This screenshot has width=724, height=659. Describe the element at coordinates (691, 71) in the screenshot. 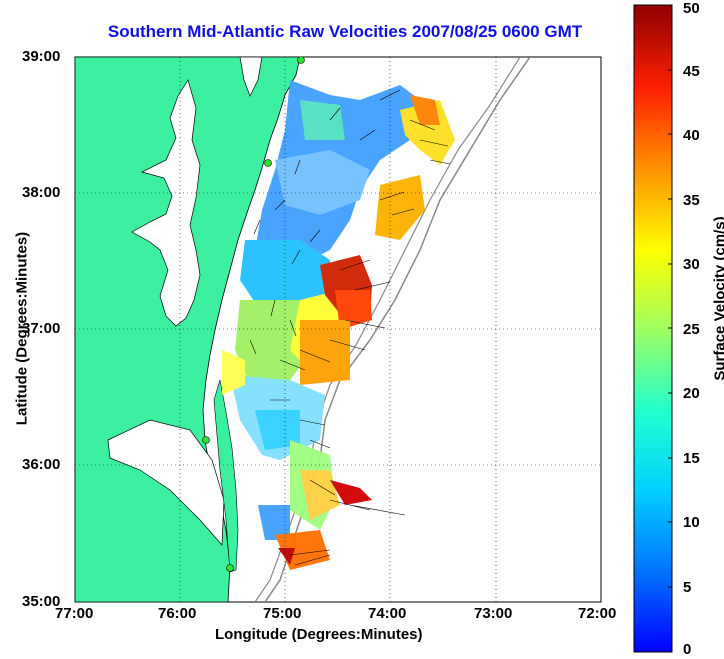

I see `colorbar-tick: 45` at that location.